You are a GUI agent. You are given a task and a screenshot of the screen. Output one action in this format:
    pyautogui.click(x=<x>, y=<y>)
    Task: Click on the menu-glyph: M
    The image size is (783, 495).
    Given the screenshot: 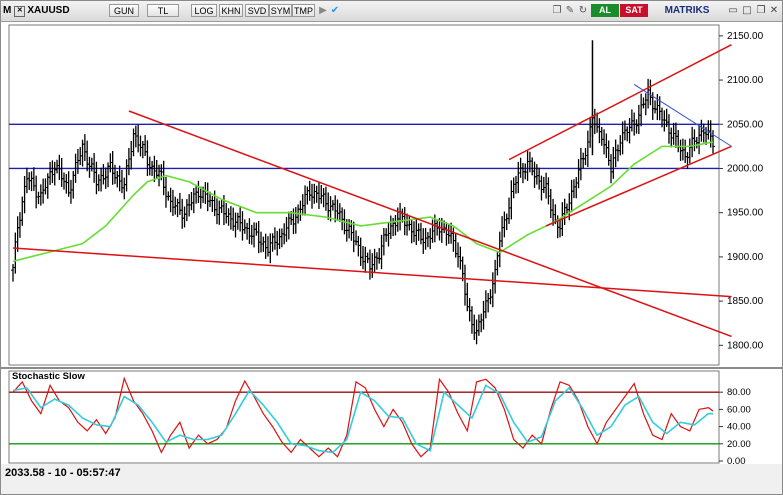 What is the action you would take?
    pyautogui.click(x=7, y=10)
    